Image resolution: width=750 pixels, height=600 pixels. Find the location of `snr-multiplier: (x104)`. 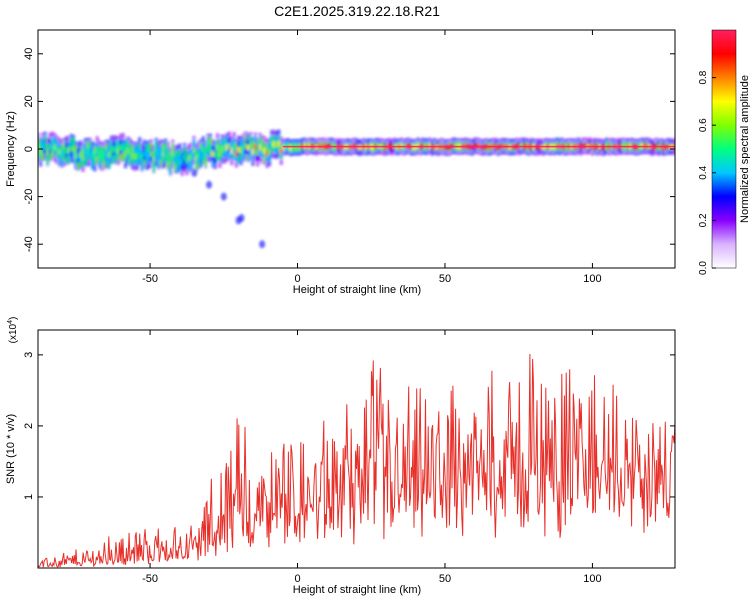

snr-multiplier: (x104) is located at coordinates (13, 330).